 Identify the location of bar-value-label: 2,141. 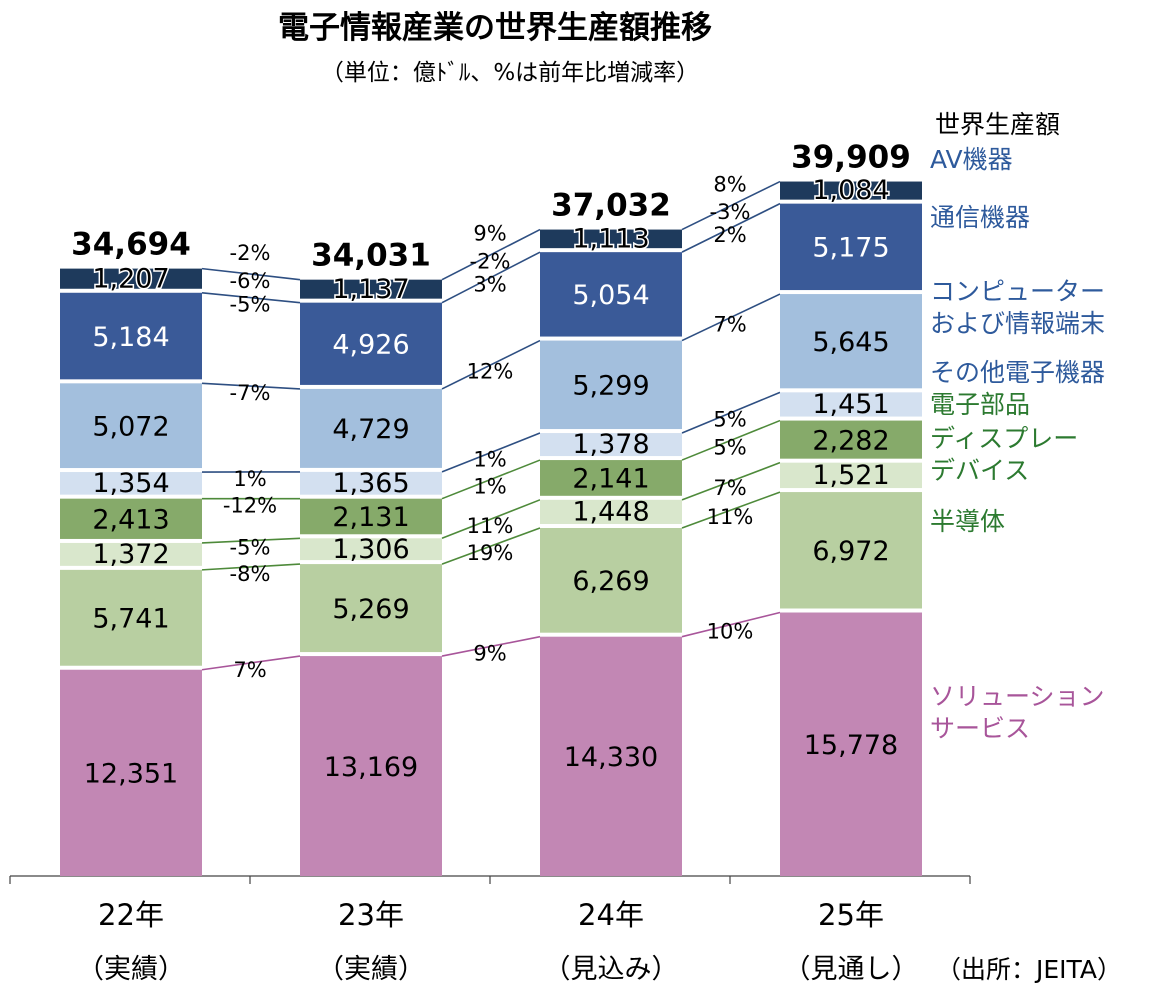
(610, 479).